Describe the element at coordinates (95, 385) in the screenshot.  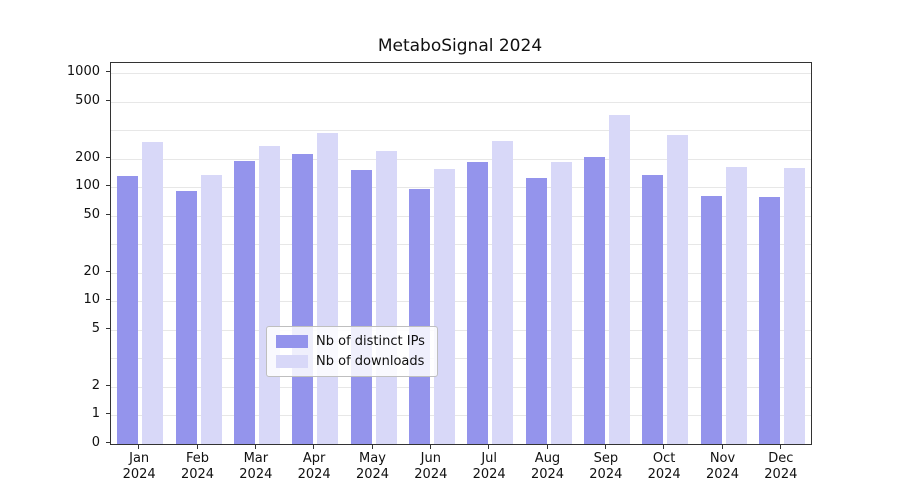
I see `y-tick-label: 2` at that location.